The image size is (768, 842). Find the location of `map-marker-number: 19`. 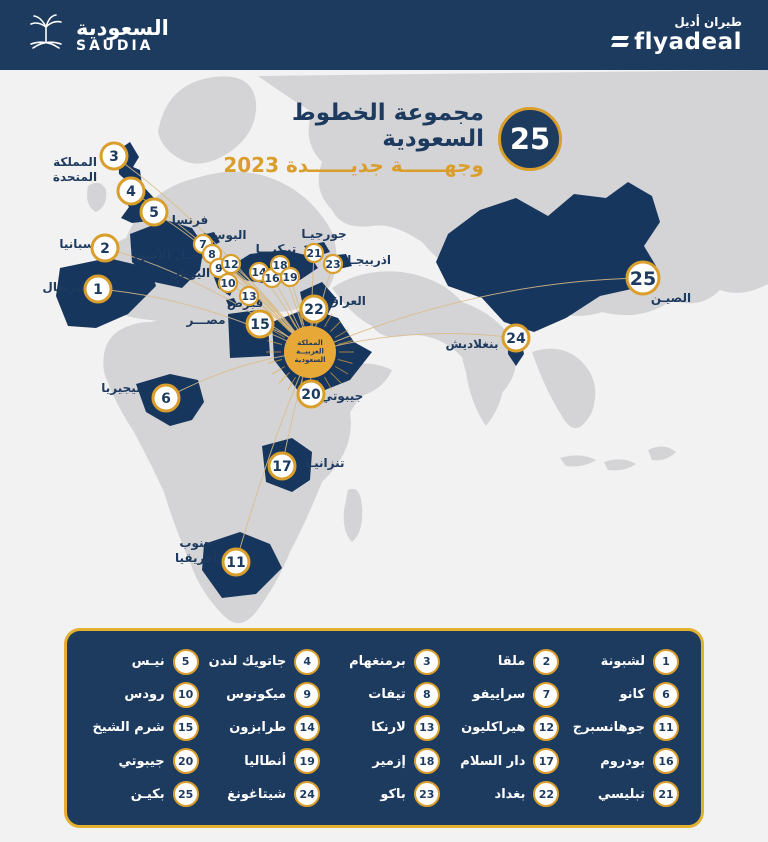

map-marker-number: 19 is located at coordinates (289, 277).